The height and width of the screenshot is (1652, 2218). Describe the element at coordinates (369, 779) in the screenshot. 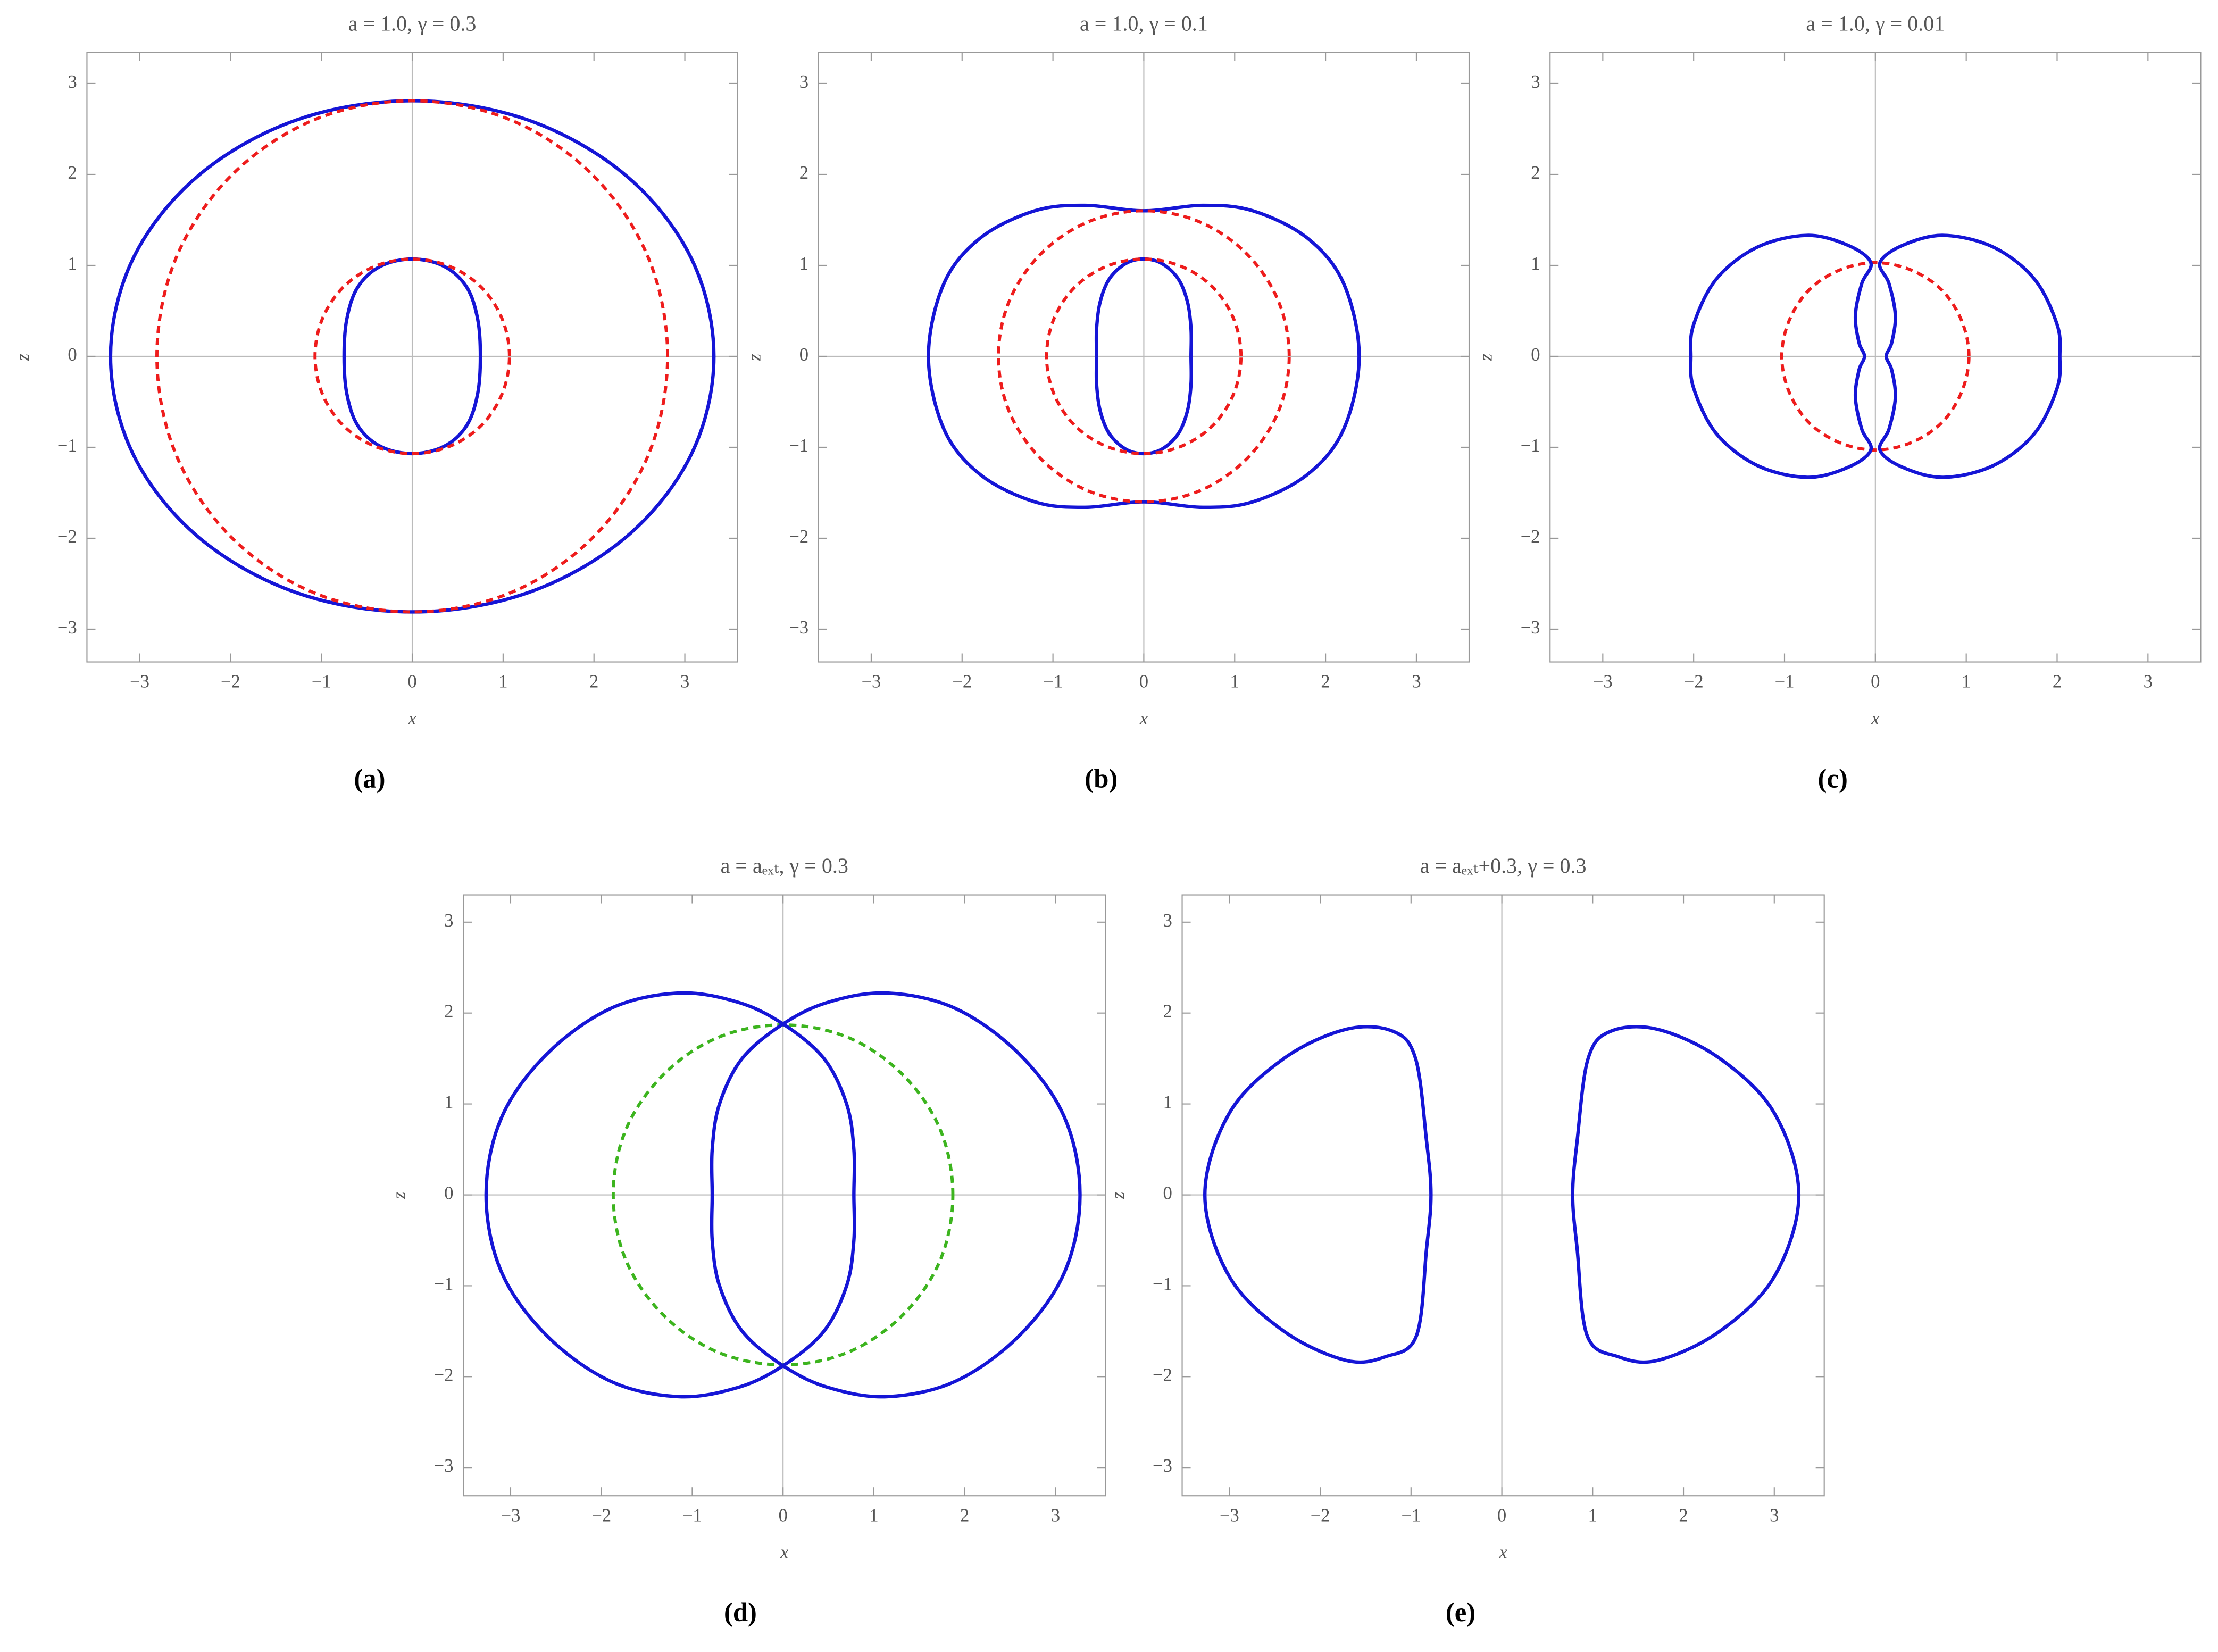

I see `panel-caption: (a)` at that location.